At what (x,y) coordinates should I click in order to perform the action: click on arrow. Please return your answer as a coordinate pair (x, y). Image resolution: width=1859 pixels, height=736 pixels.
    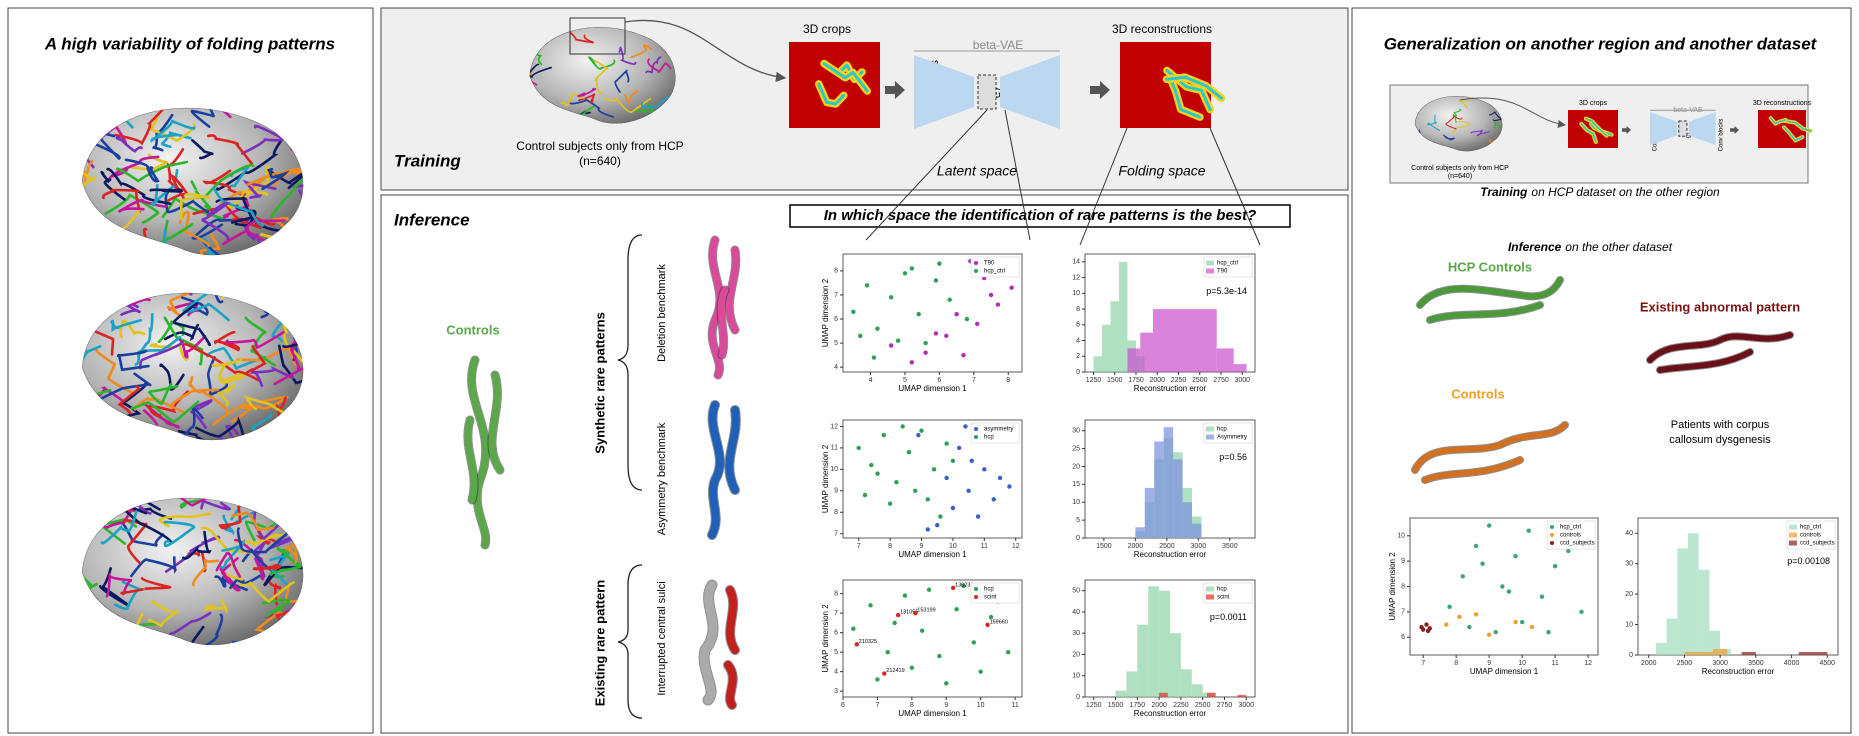
    Looking at the image, I should click on (895, 90).